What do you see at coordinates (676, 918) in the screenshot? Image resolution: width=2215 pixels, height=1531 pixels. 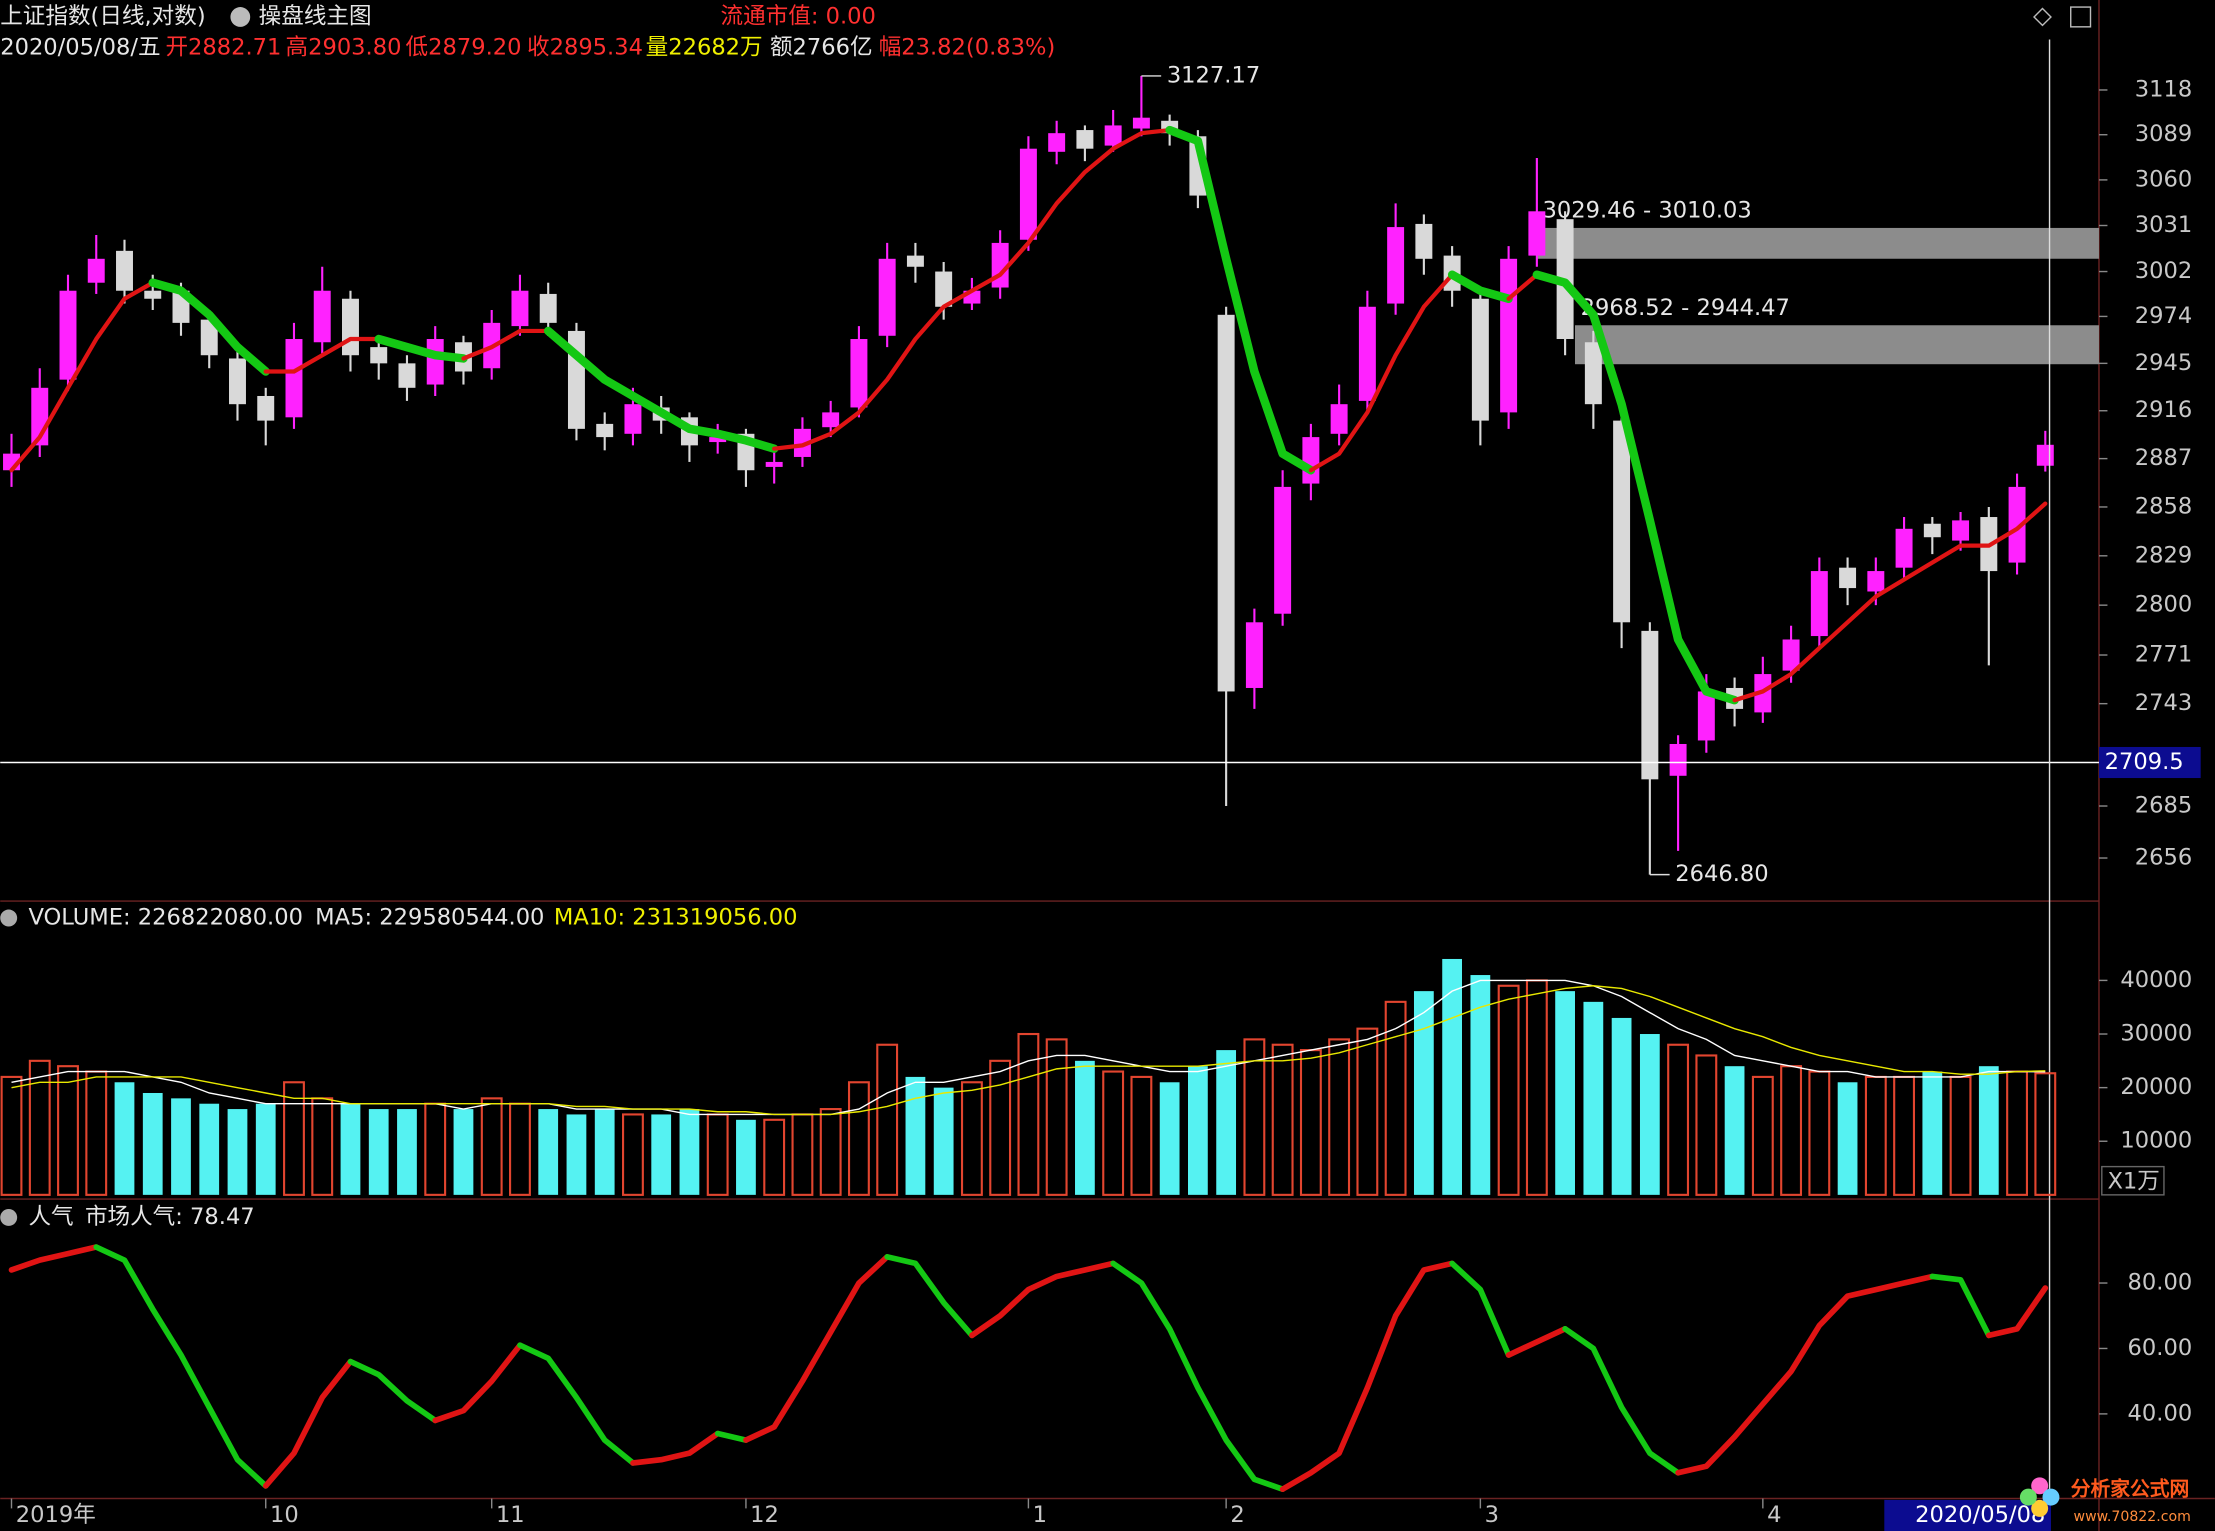 I see `ma10-label: MA10: 231319056.00` at bounding box center [676, 918].